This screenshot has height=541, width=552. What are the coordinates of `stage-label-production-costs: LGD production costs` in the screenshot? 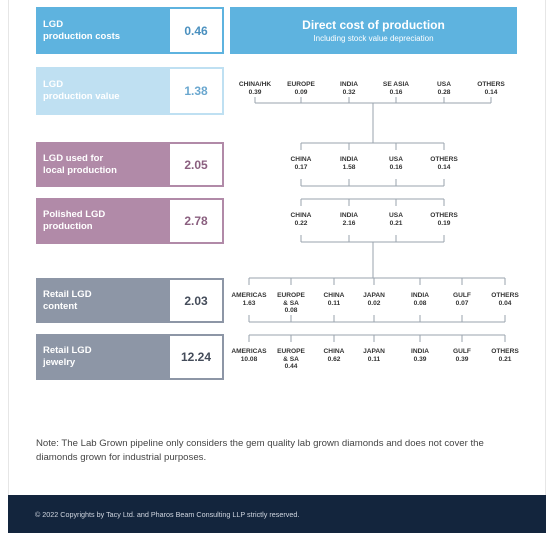 It's located at (102, 30).